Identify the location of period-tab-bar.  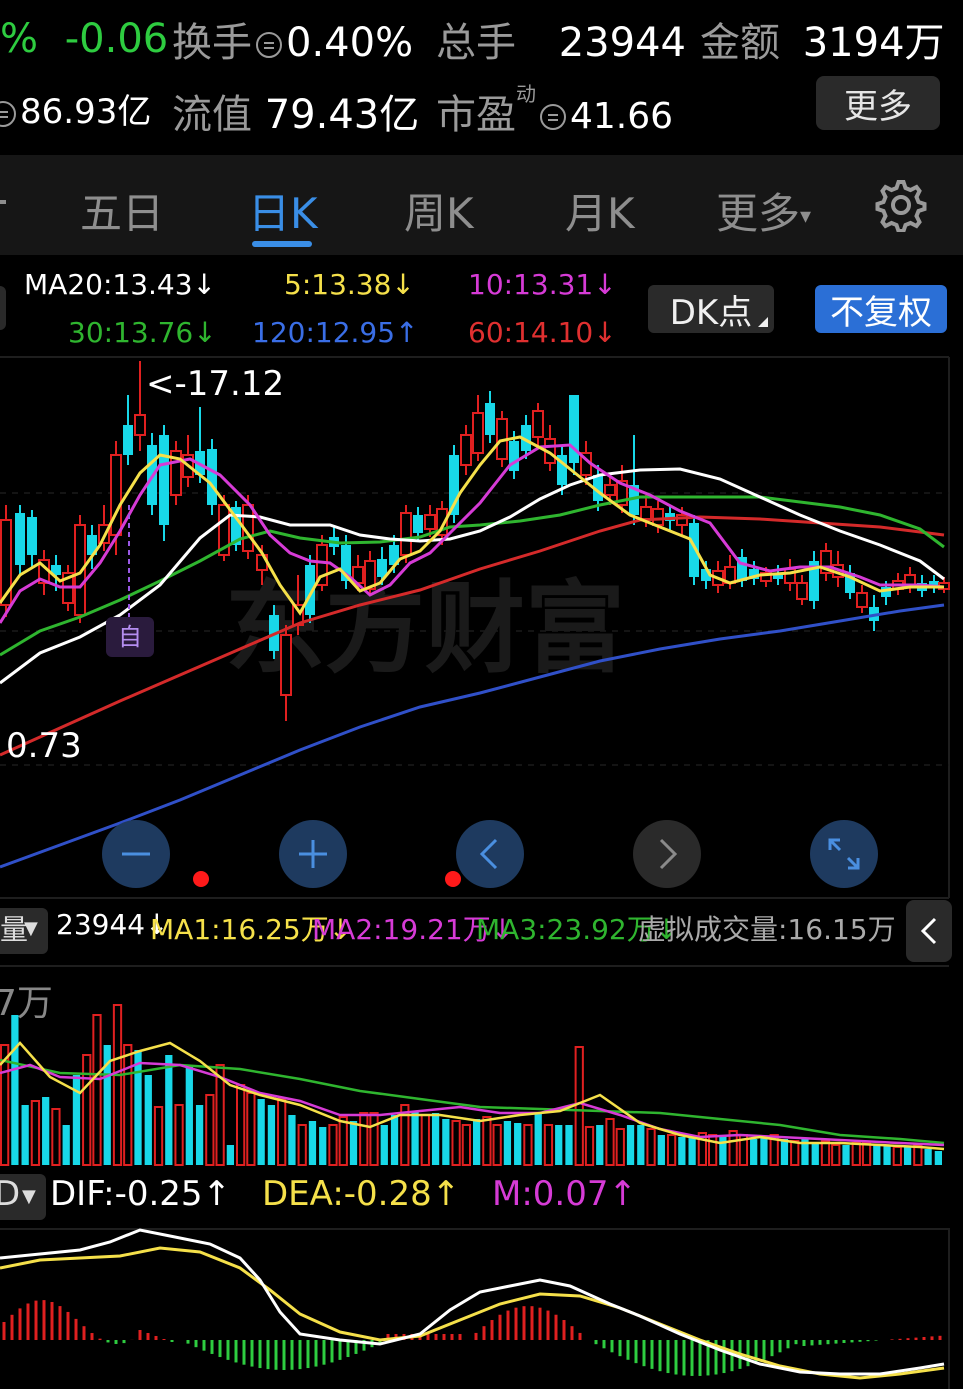
(481, 205).